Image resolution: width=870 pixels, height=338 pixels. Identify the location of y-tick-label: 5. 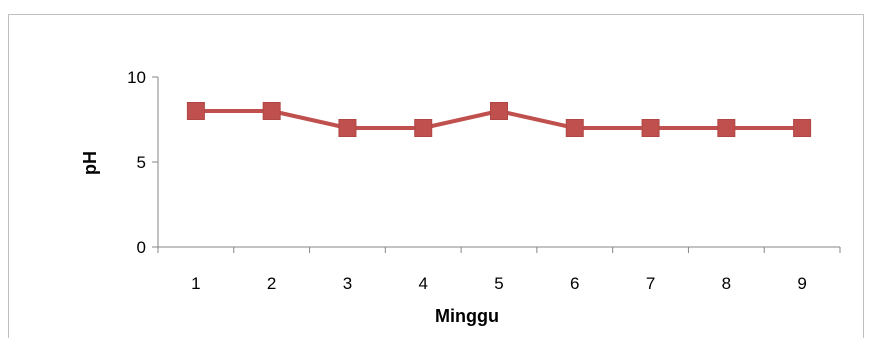
(141, 162).